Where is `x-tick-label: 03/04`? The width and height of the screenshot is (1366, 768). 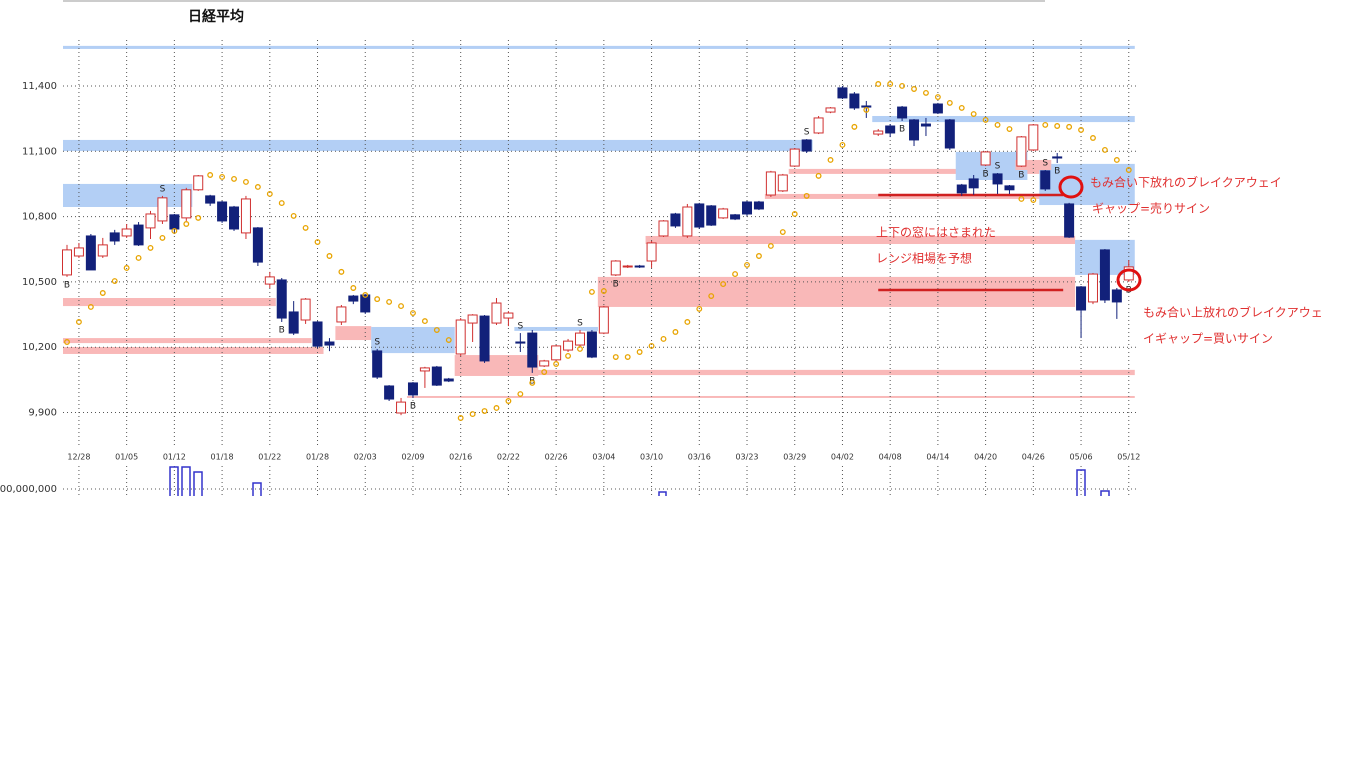
x-tick-label: 03/04 is located at coordinates (603, 457).